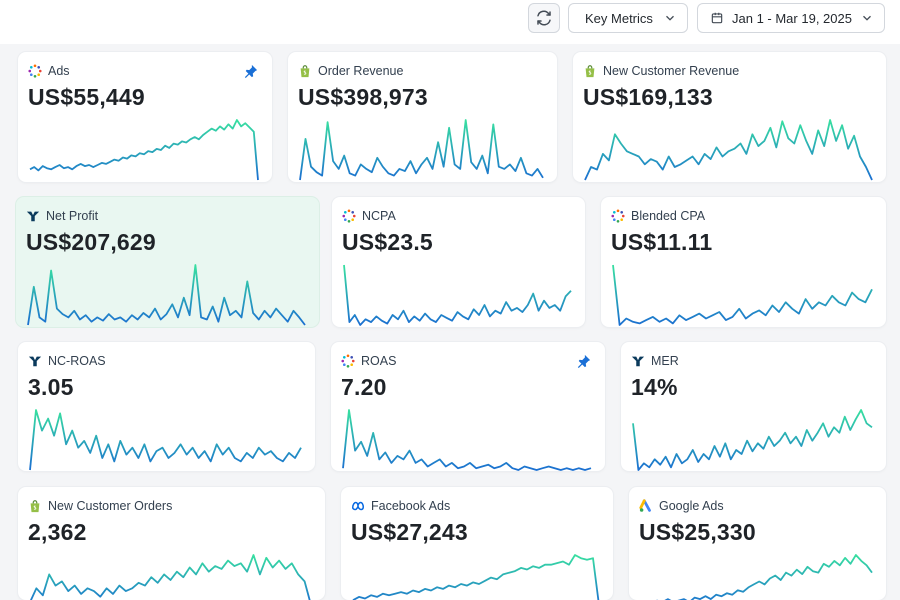 The width and height of the screenshot is (900, 600). What do you see at coordinates (668, 216) in the screenshot?
I see `card-title: Blended CPA` at bounding box center [668, 216].